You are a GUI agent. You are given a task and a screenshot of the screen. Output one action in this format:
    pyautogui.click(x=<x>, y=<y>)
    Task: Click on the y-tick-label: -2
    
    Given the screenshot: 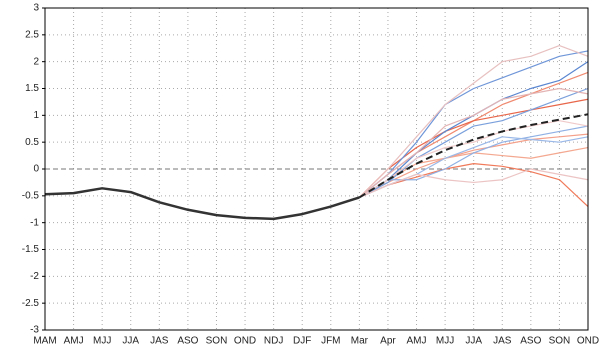 What is the action you would take?
    pyautogui.click(x=34, y=276)
    